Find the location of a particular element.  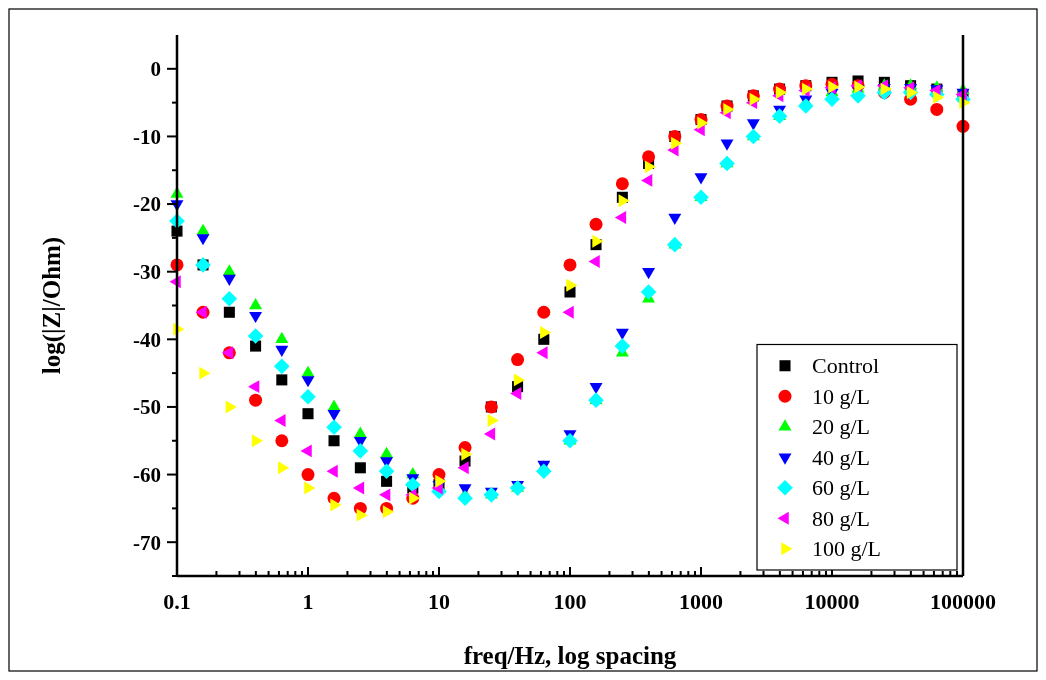

x-tick-label: 10 is located at coordinates (439, 601).